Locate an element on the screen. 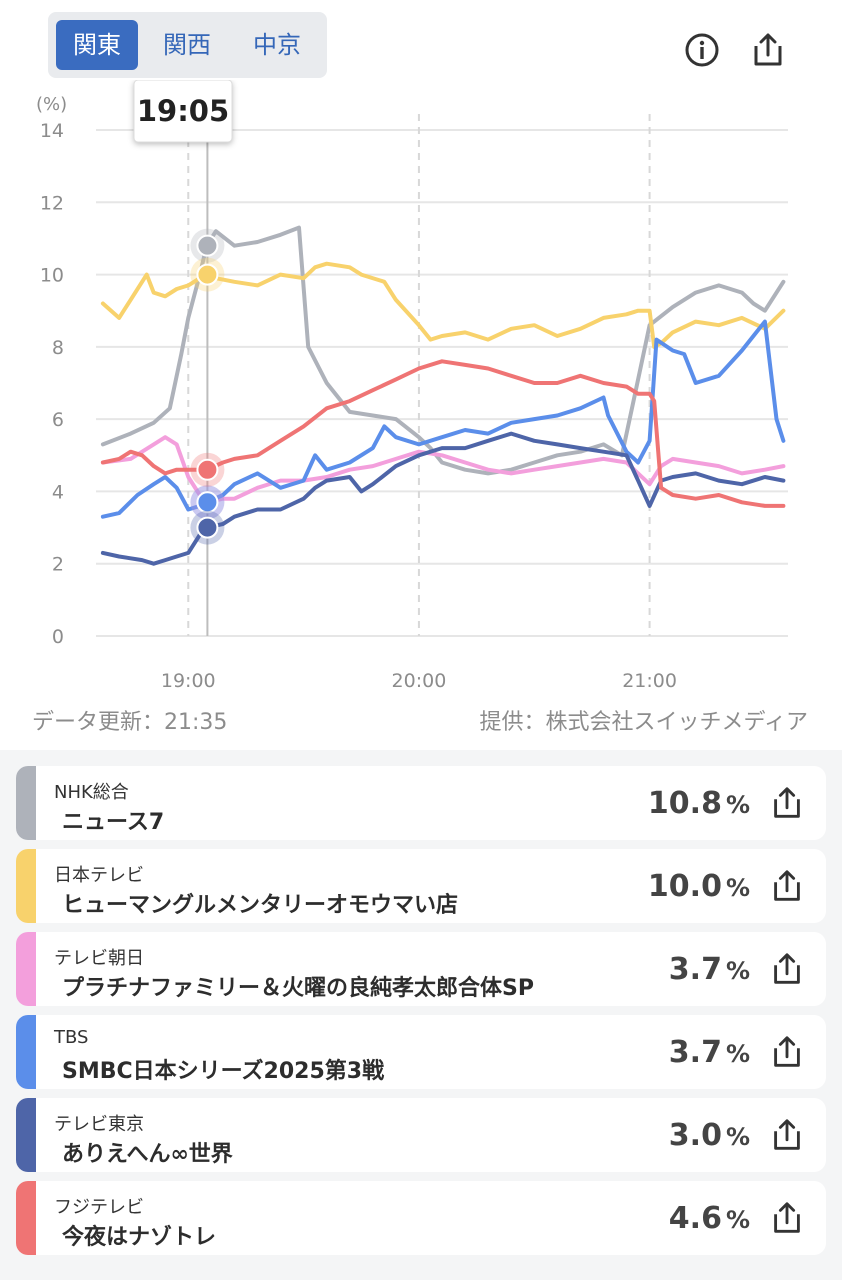  info-button is located at coordinates (702, 50).